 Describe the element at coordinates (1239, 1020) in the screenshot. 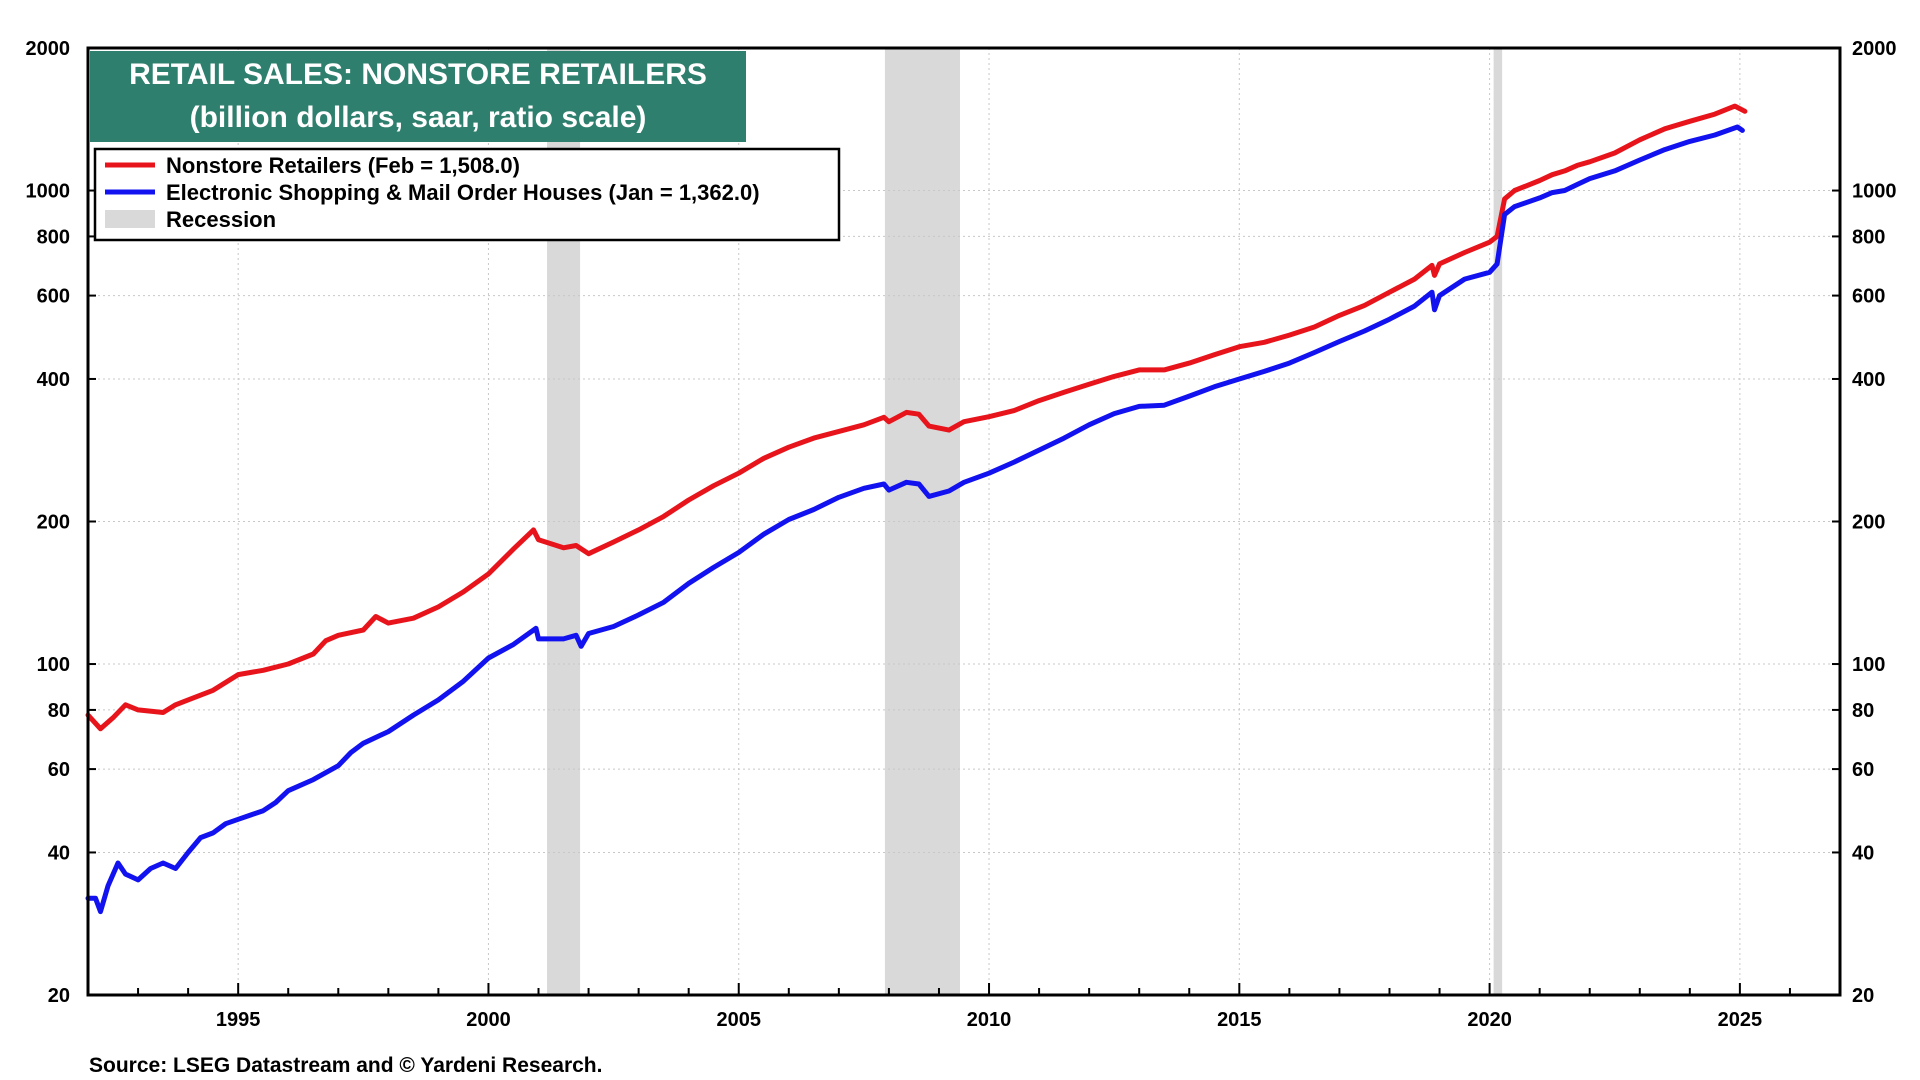

I see `x-tick-label: 2015` at that location.